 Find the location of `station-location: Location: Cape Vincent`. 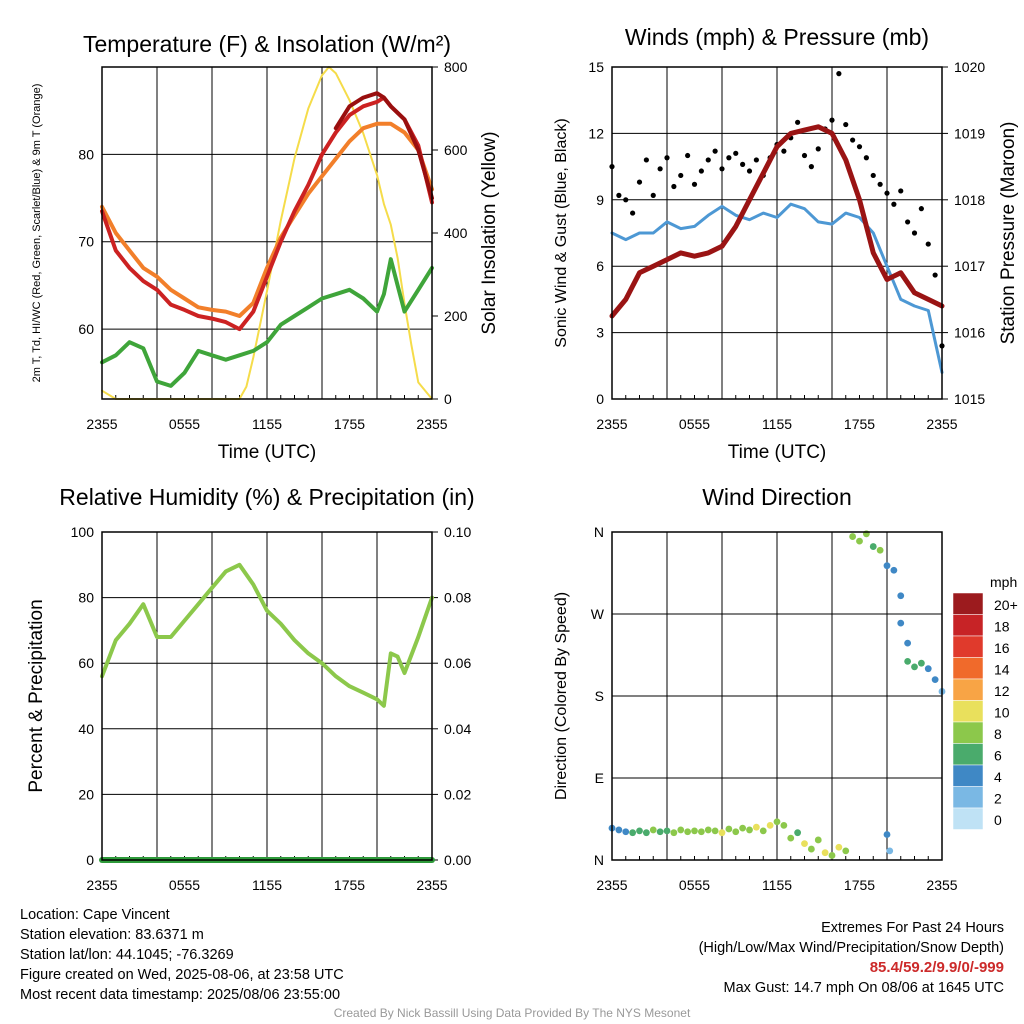

station-location: Location: Cape Vincent is located at coordinates (95, 915).